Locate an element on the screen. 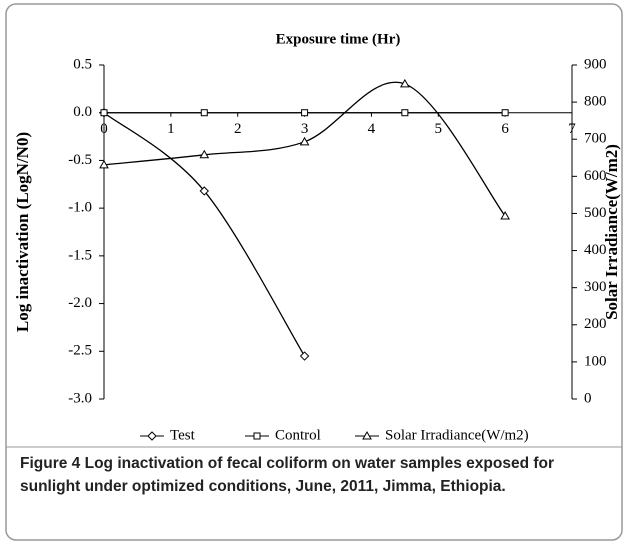 The height and width of the screenshot is (547, 629). y-axis-title: Log inactivation (LogN/N0) is located at coordinates (22, 232).